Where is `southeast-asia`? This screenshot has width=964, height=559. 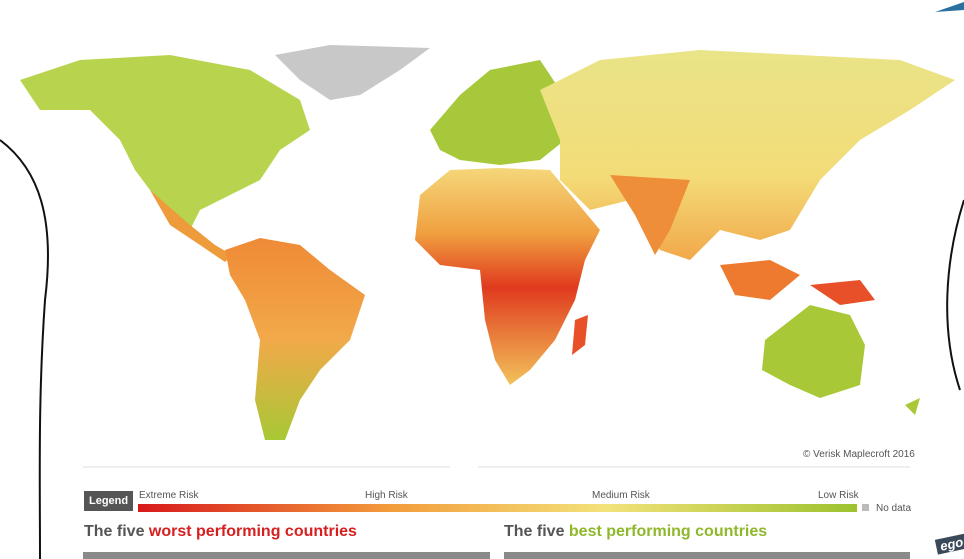
southeast-asia is located at coordinates (760, 280).